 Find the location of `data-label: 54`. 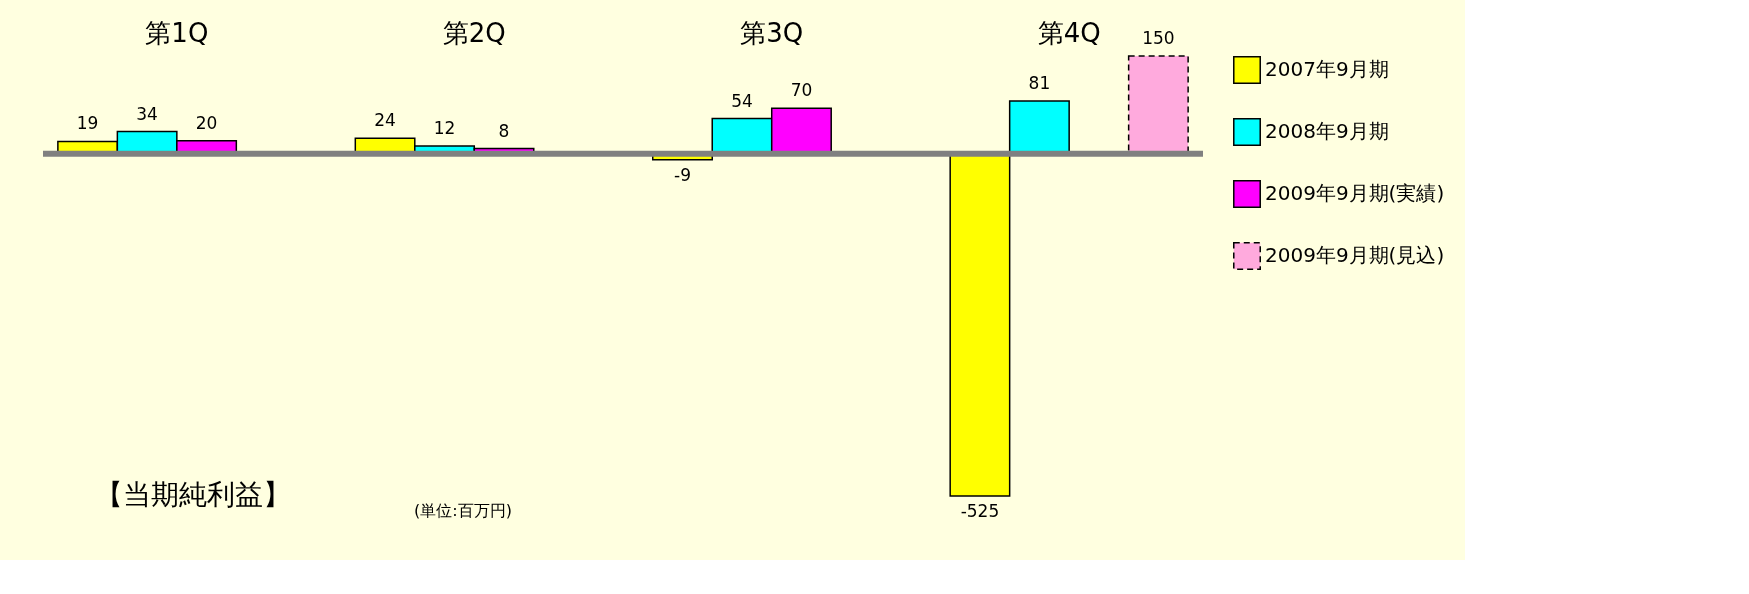

data-label: 54 is located at coordinates (742, 100).